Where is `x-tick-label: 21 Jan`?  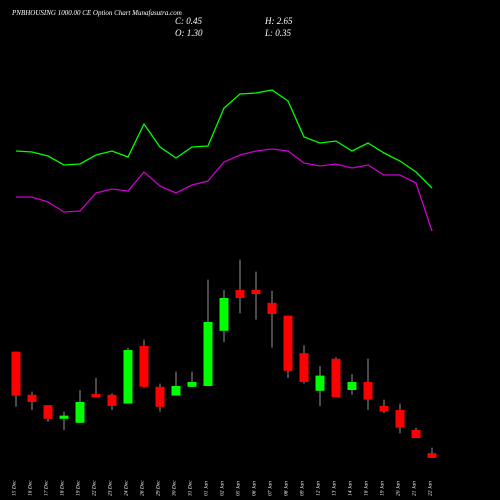 x-tick-label: 21 Jan is located at coordinates (414, 488).